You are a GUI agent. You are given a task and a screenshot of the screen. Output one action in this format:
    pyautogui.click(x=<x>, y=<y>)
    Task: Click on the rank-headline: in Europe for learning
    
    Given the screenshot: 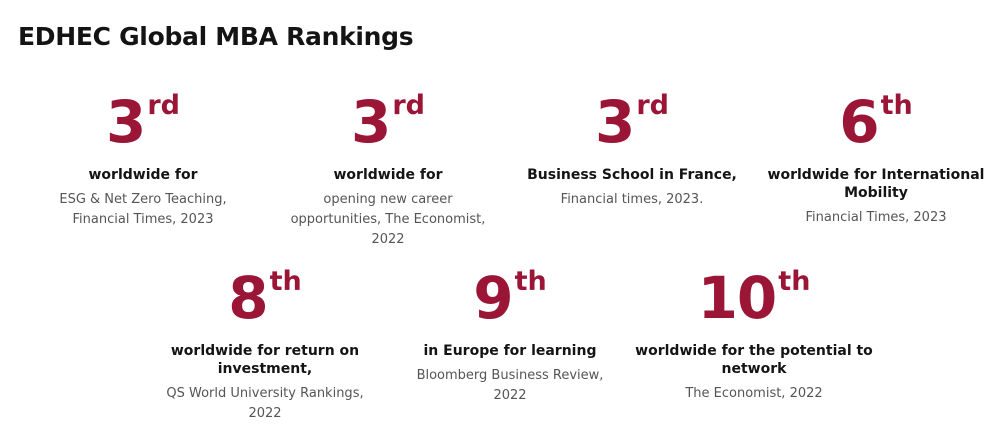 What is the action you would take?
    pyautogui.click(x=510, y=351)
    